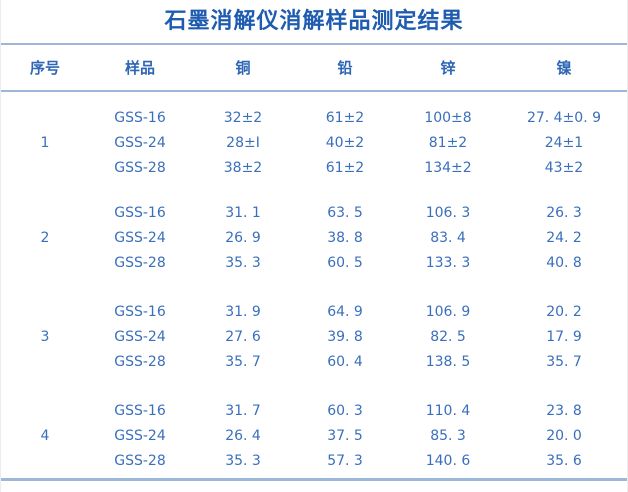 The width and height of the screenshot is (628, 492). What do you see at coordinates (564, 435) in the screenshot?
I see `ni-value-cell: 20. 0` at bounding box center [564, 435].